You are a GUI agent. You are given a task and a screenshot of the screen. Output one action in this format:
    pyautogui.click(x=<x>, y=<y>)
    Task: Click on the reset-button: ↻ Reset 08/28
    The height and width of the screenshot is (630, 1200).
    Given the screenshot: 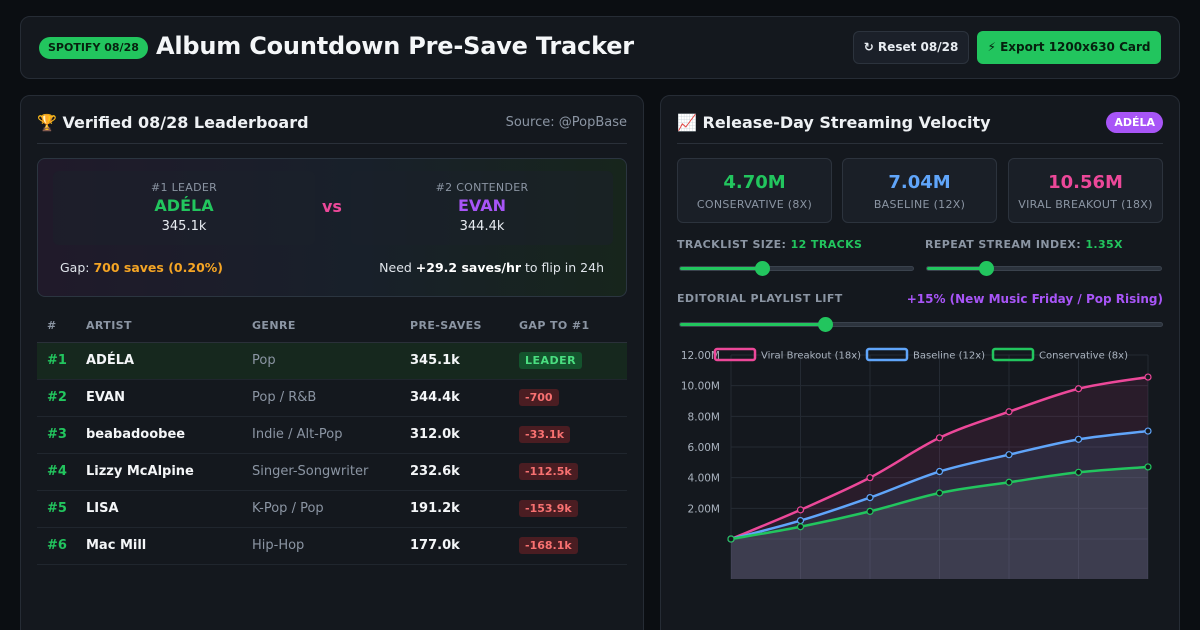 What is the action you would take?
    pyautogui.click(x=911, y=47)
    